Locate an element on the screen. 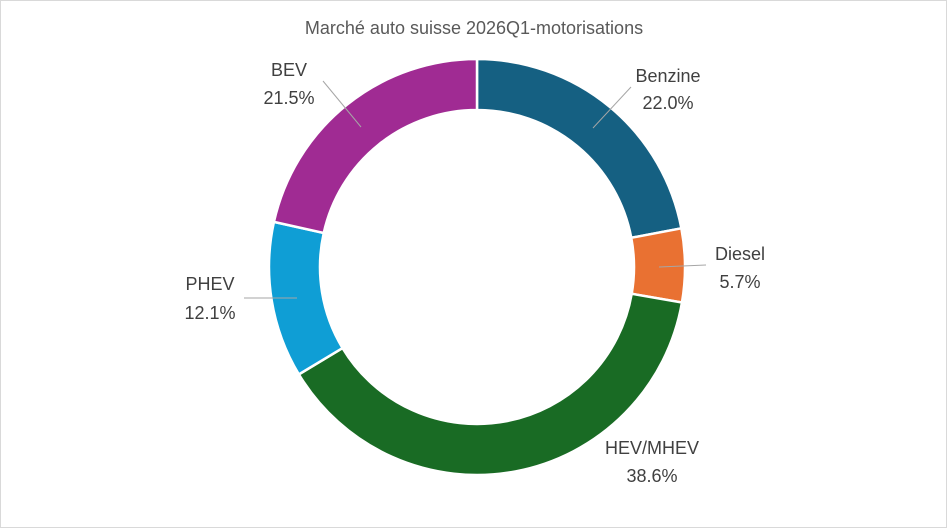 The width and height of the screenshot is (947, 528). slice-label-value-bev: 21.5% is located at coordinates (288, 98).